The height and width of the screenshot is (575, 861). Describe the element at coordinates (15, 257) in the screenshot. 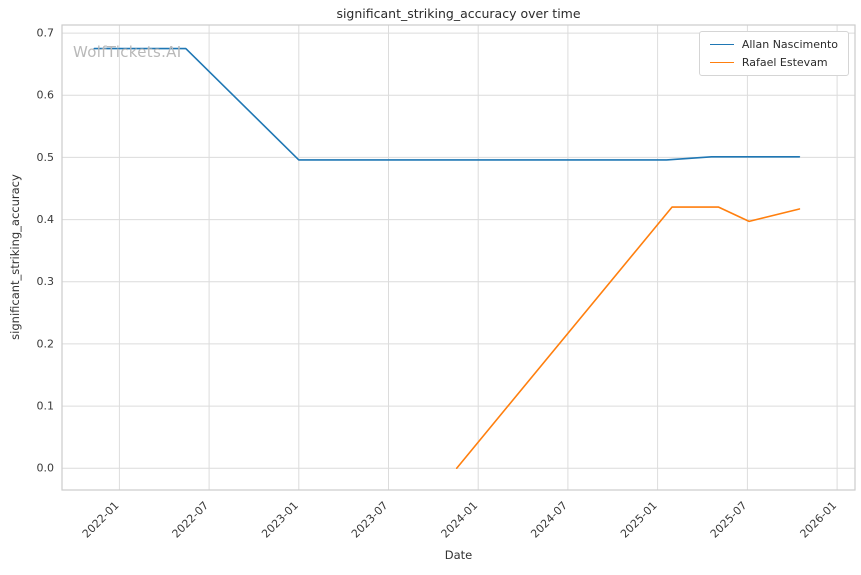

I see `y-axis-label: significant_striking_accuracy` at that location.